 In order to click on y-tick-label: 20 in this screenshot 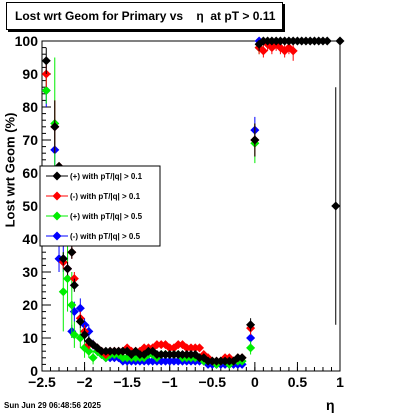, I will do `click(30, 305)`.